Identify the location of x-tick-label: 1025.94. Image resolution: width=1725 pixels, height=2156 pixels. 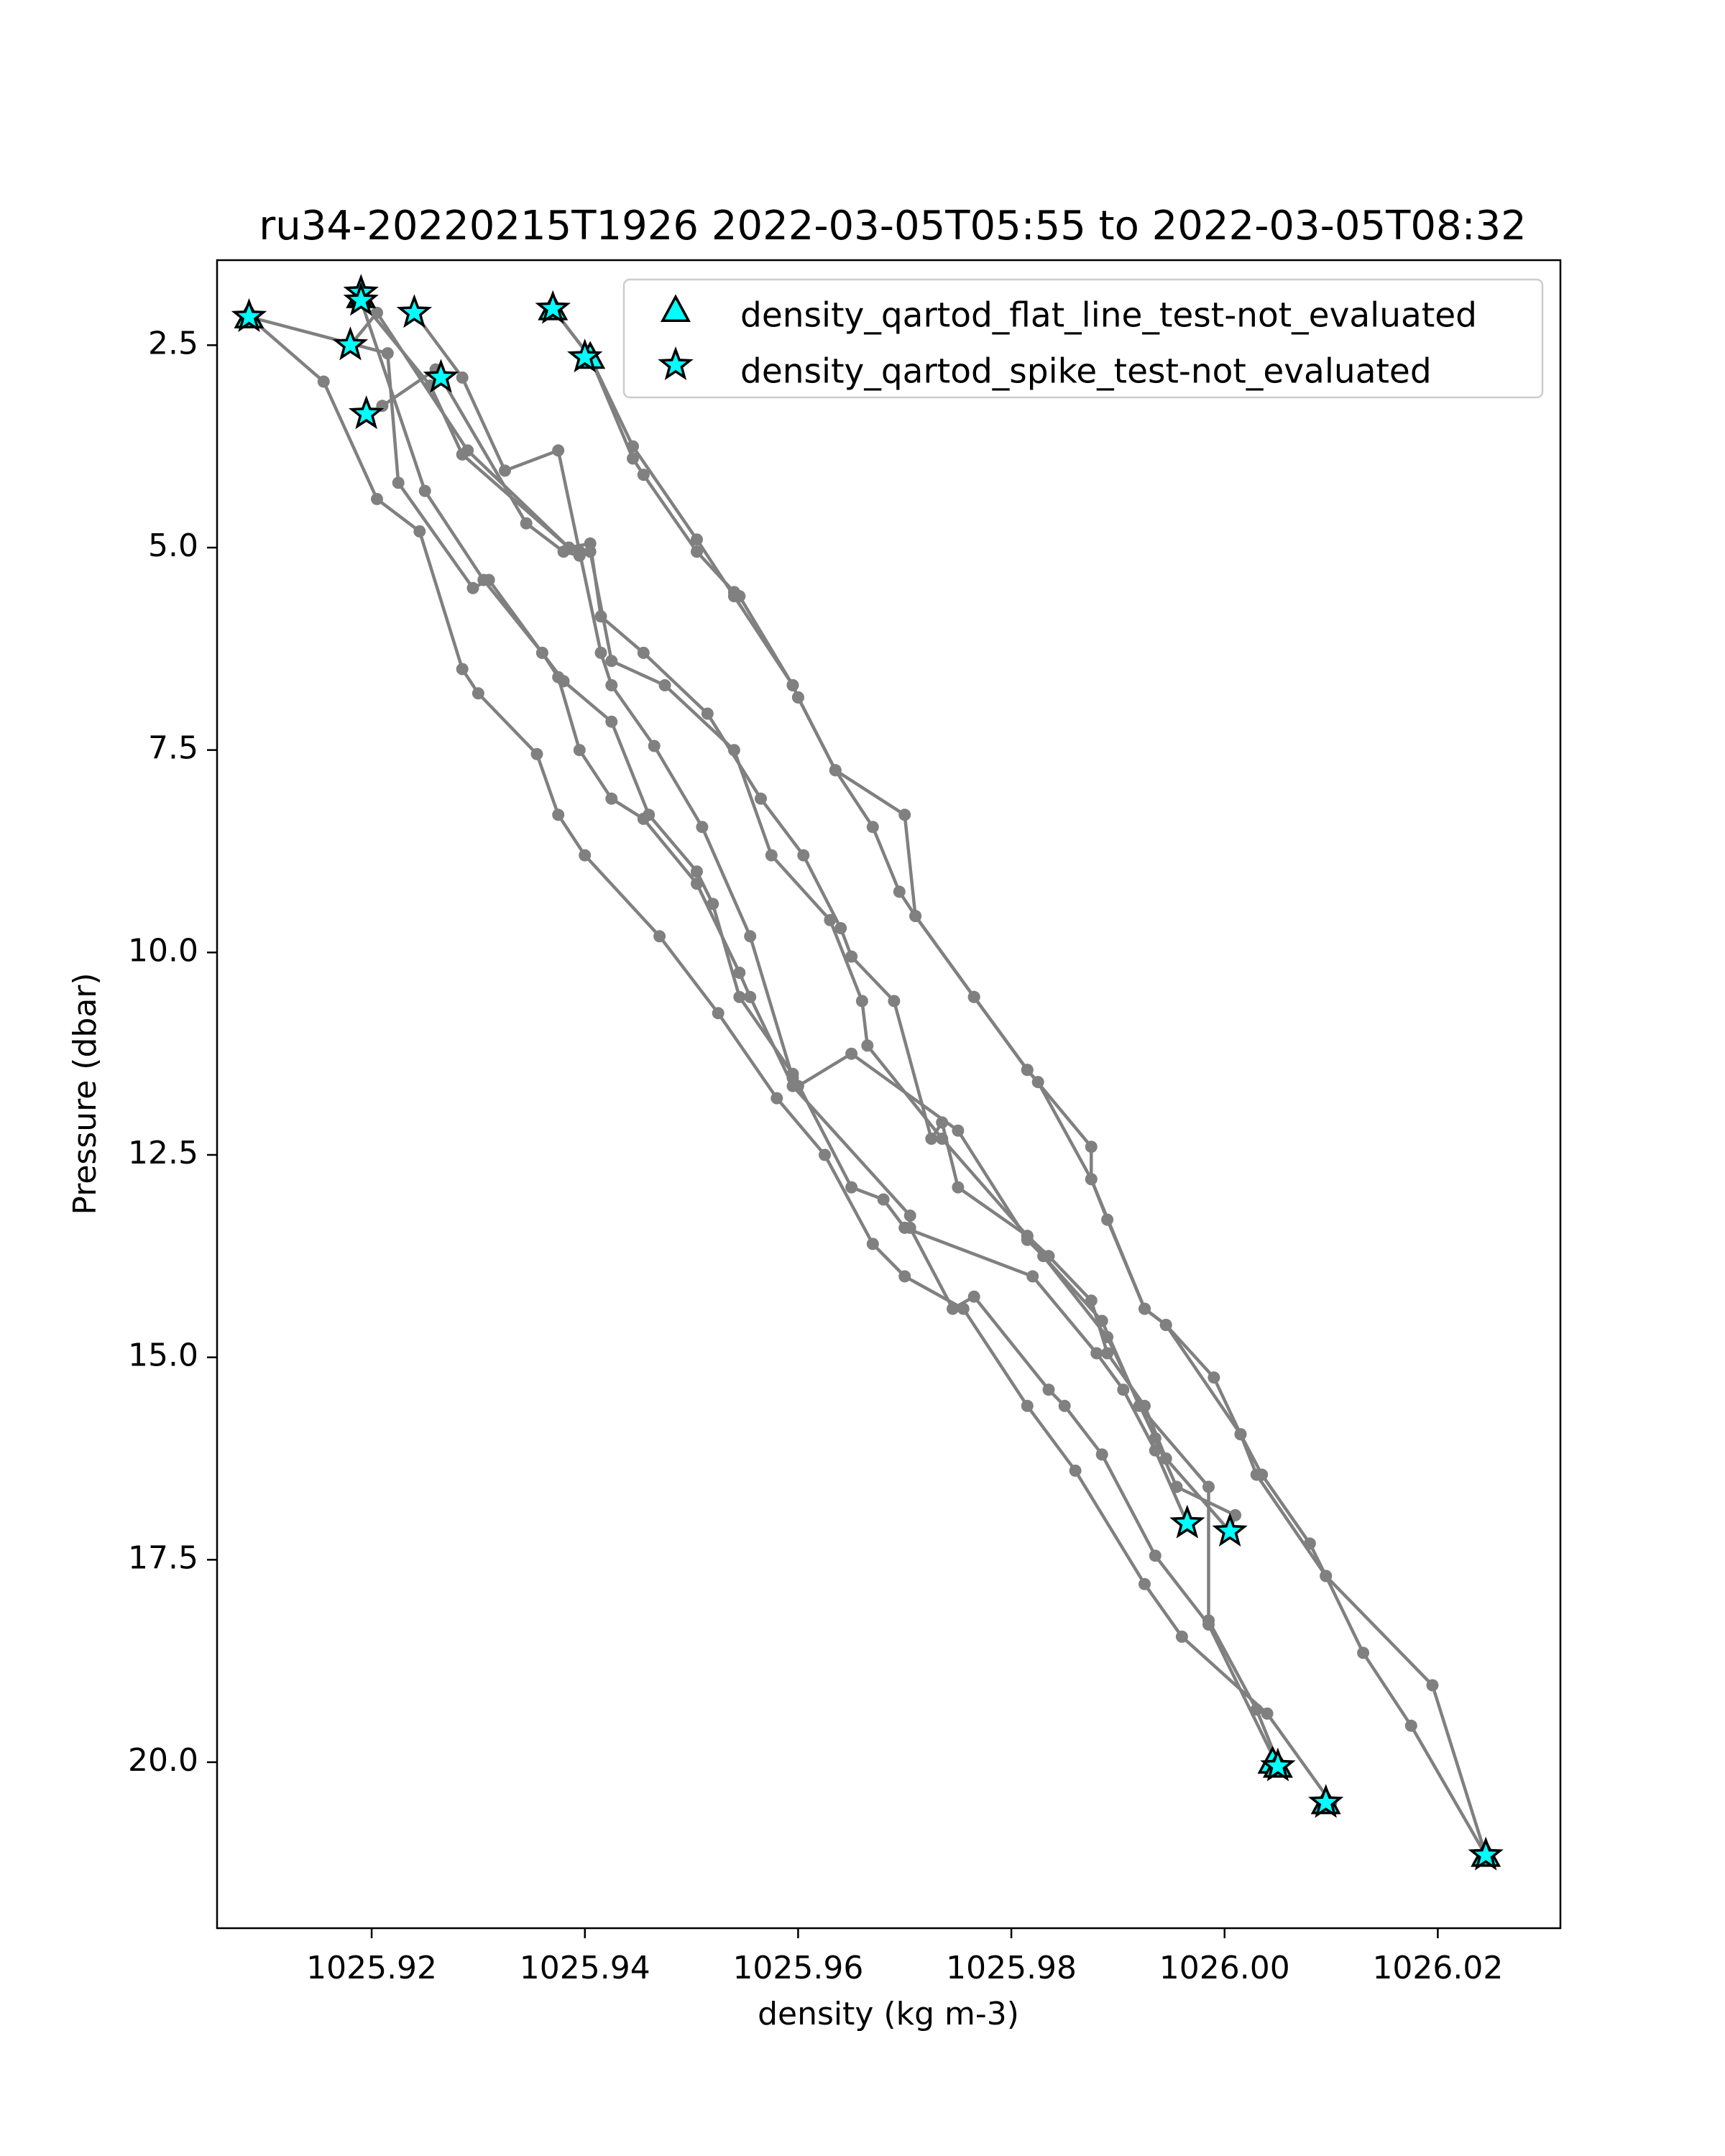
(585, 1968).